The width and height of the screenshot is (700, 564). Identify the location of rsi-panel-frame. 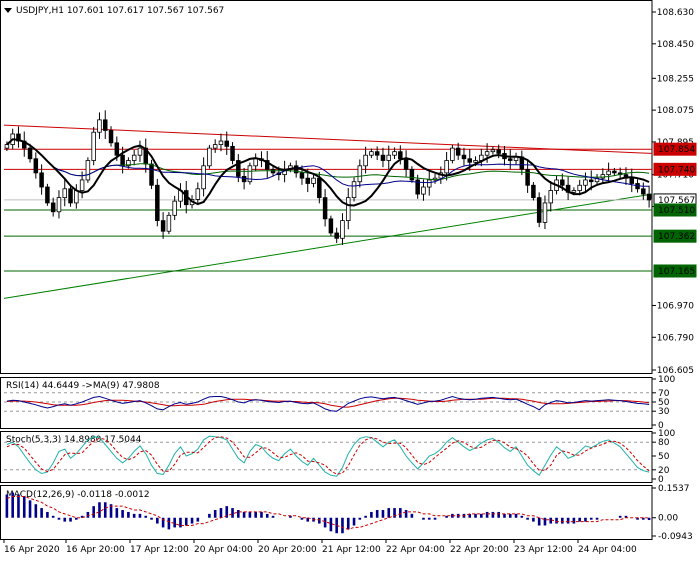
(326, 403).